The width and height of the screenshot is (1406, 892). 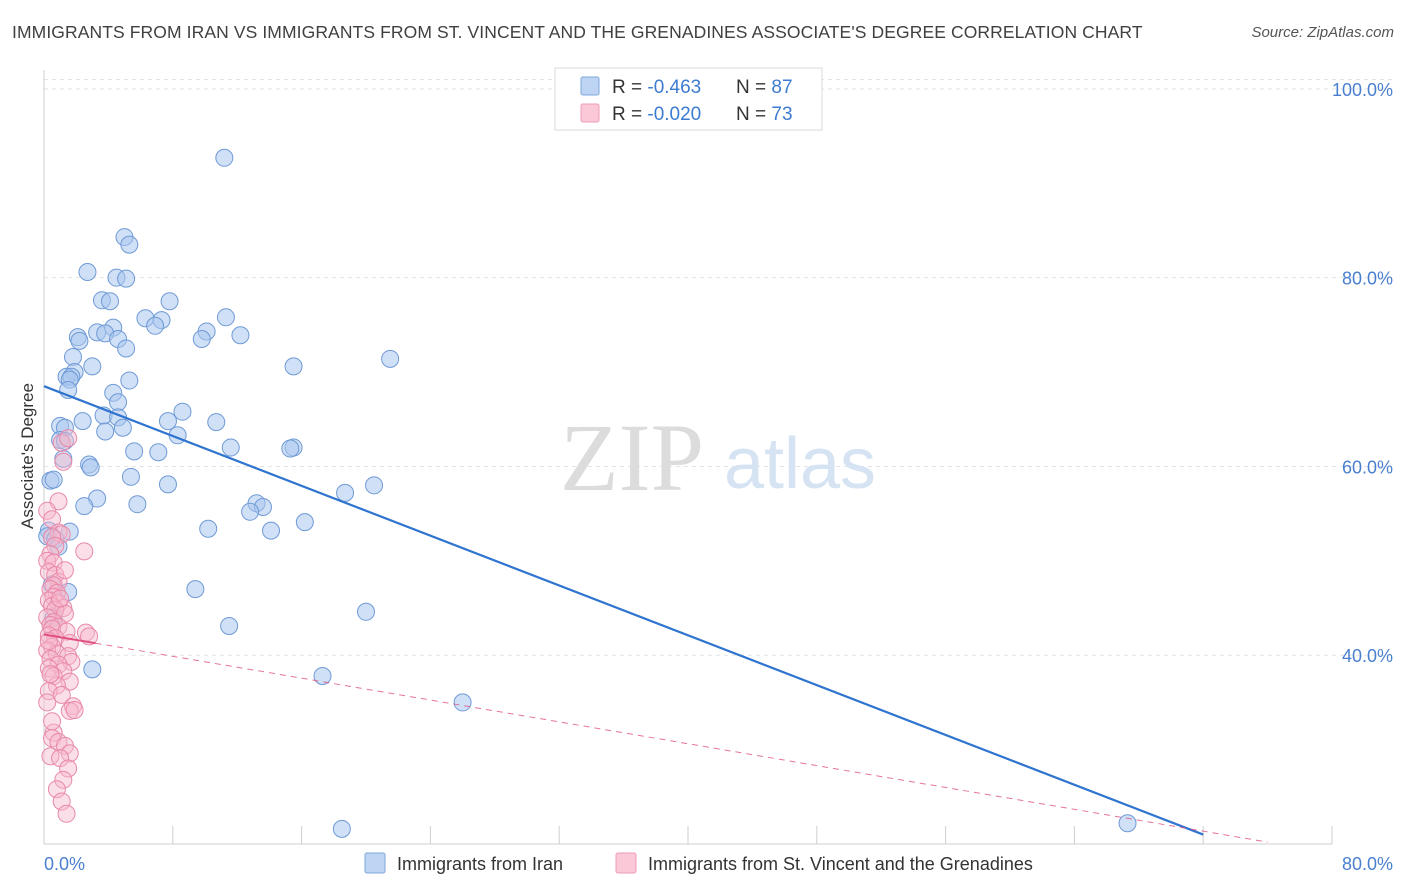 I want to click on stvincent-trend-solid, so click(x=69, y=639).